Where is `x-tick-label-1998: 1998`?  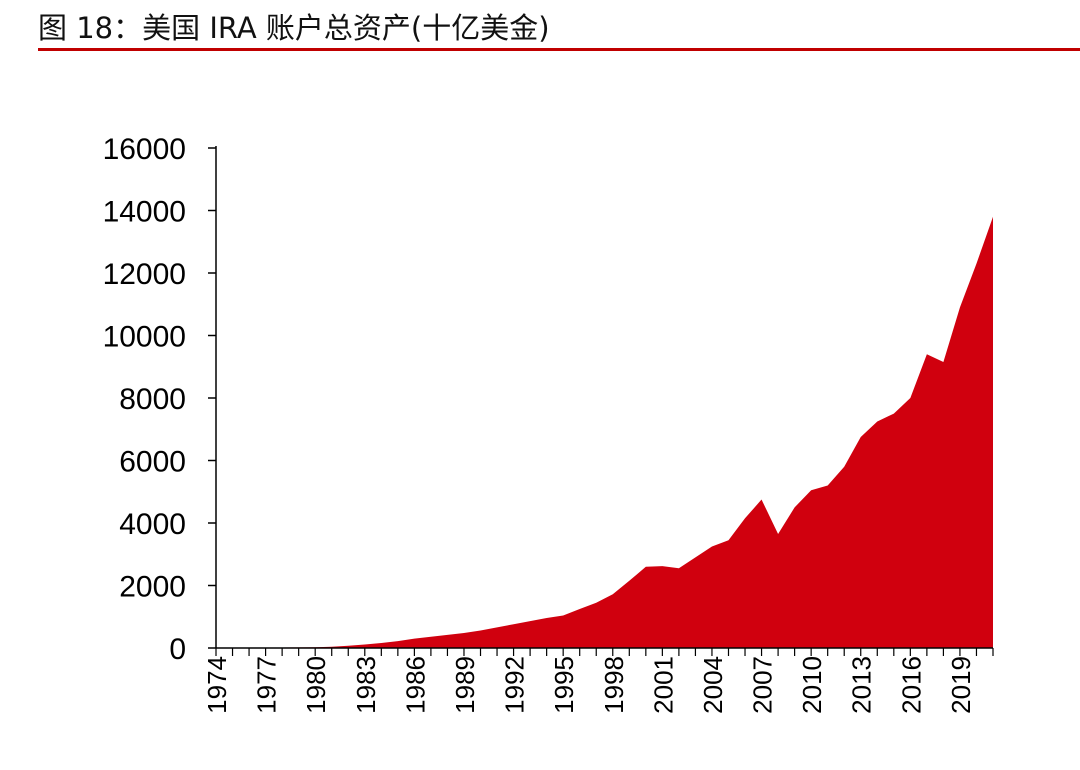
x-tick-label-1998: 1998 is located at coordinates (614, 685).